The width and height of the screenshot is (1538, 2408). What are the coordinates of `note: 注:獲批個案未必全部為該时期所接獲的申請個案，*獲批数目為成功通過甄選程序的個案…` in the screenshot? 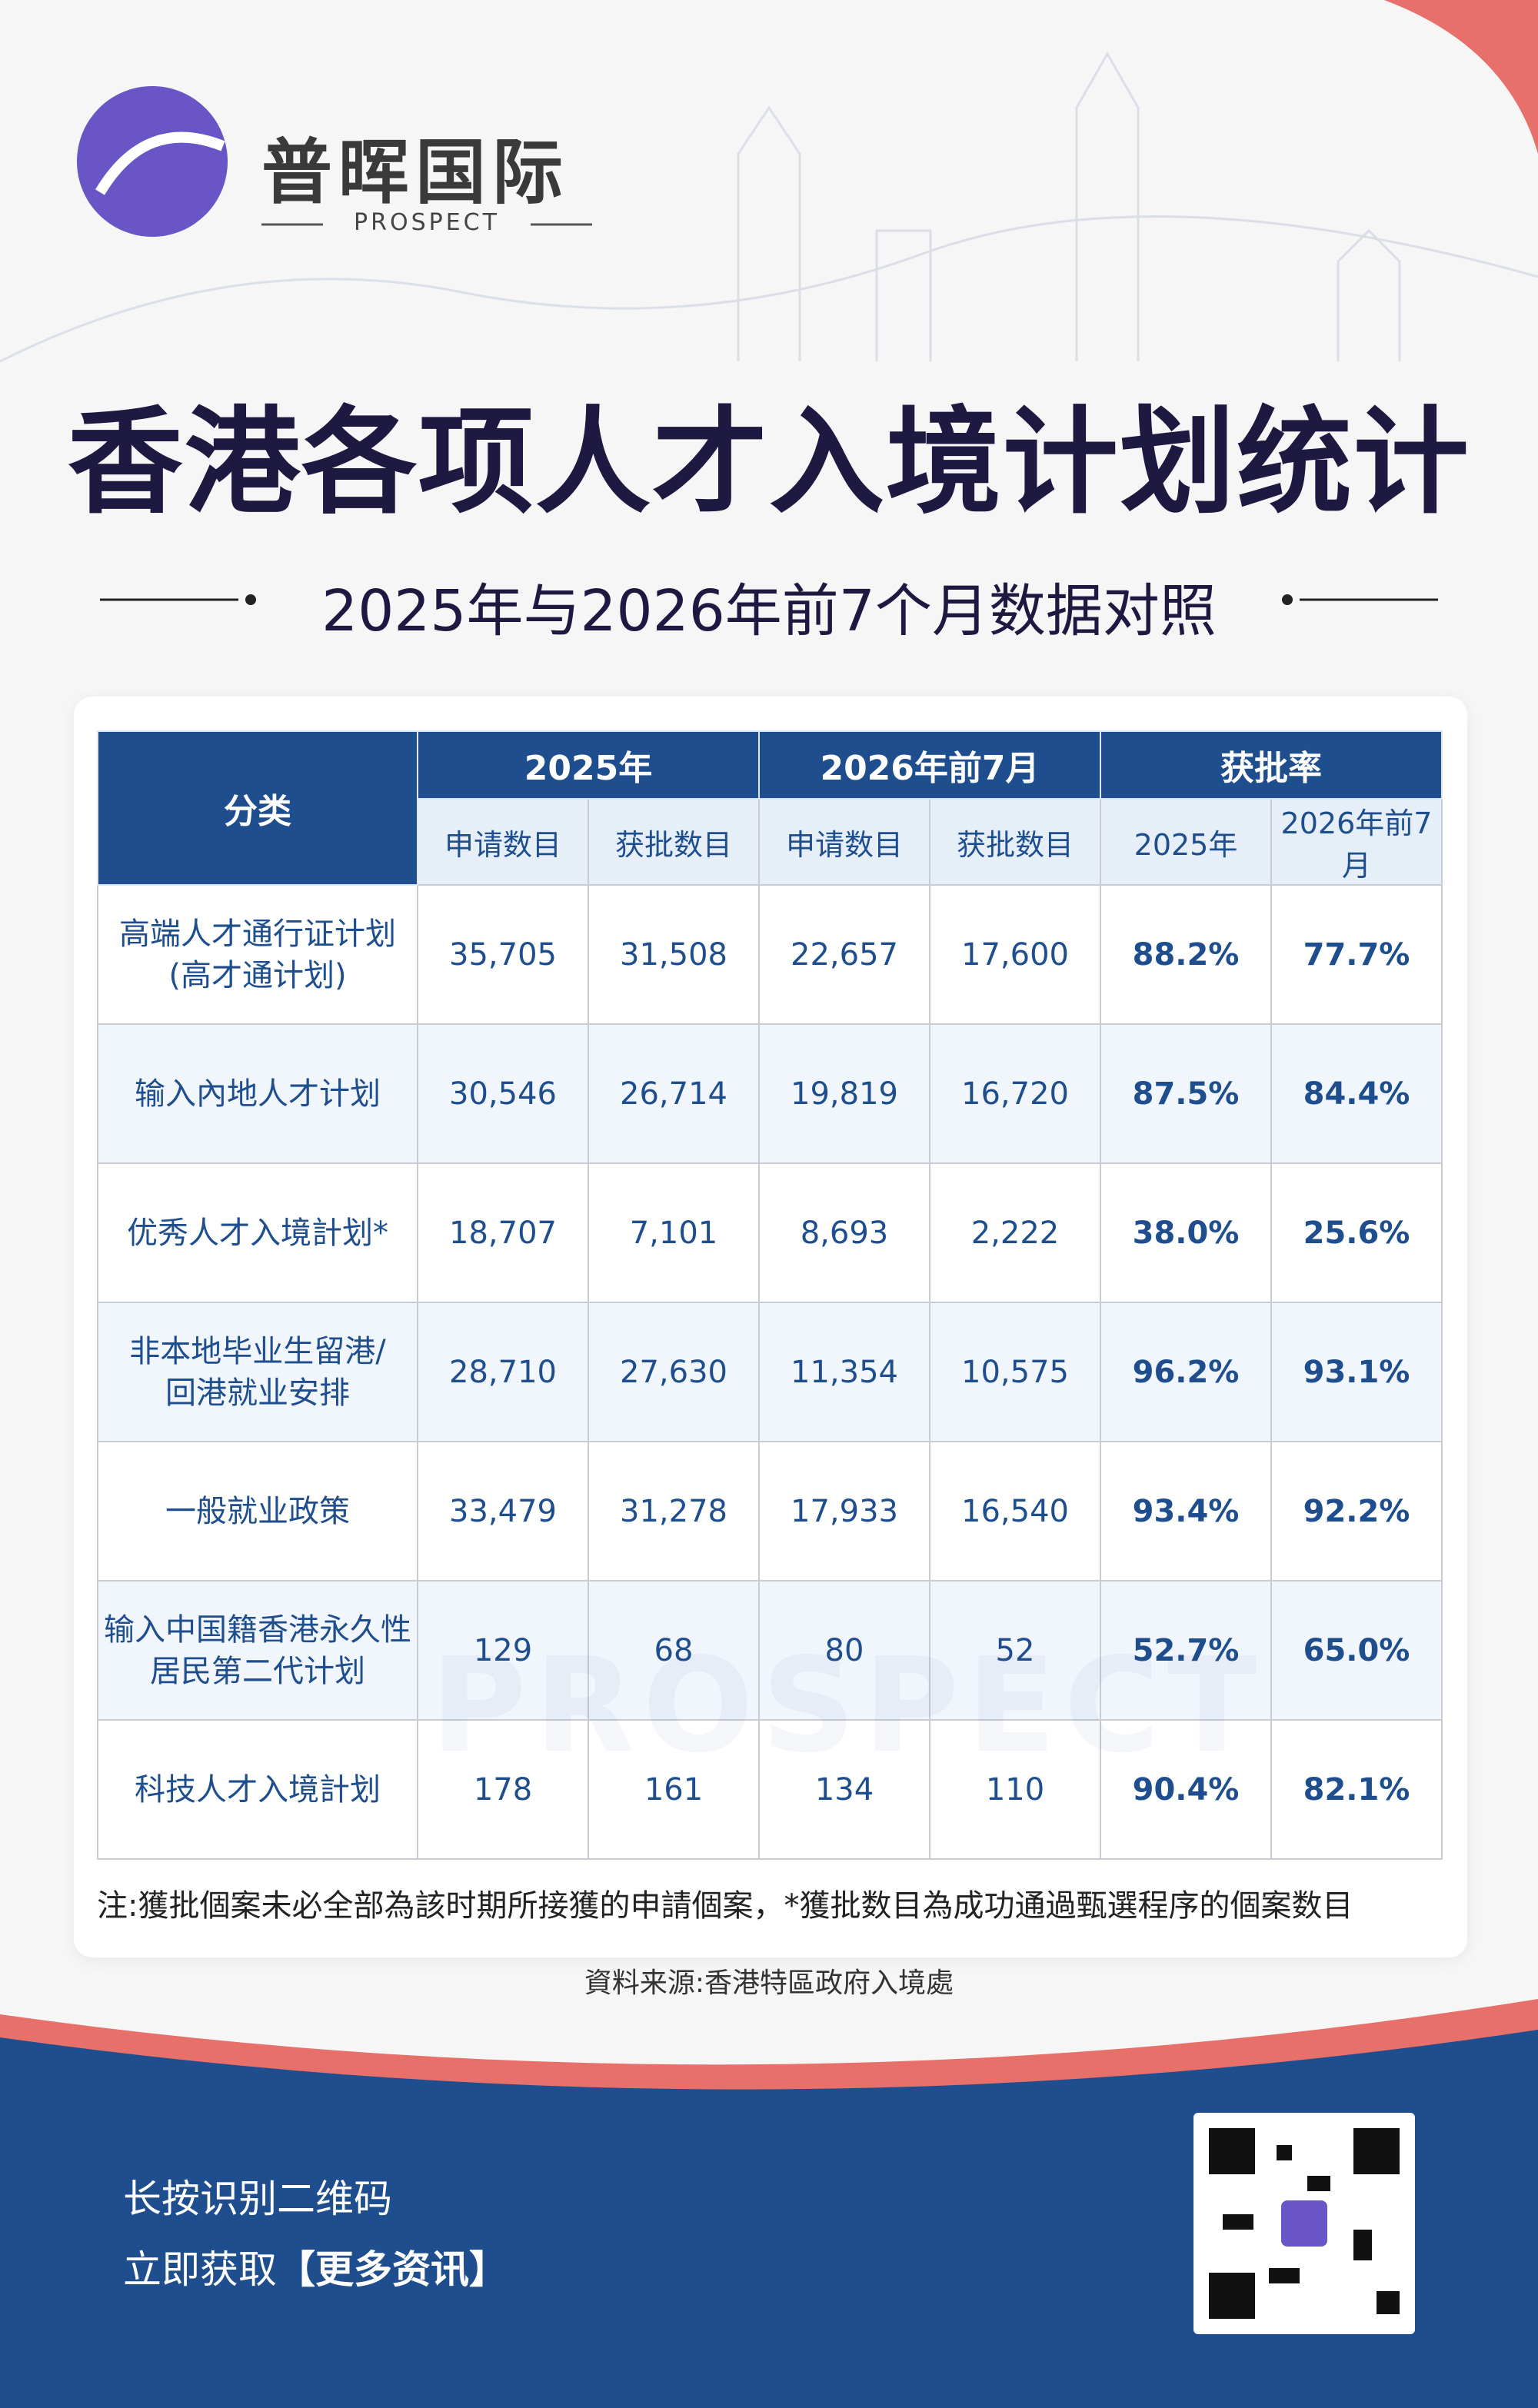 It's located at (725, 1906).